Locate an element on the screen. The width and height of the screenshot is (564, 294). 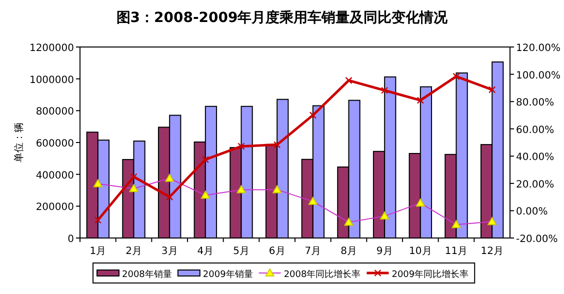
y-tick-label: 1200000 is located at coordinates (51, 48).